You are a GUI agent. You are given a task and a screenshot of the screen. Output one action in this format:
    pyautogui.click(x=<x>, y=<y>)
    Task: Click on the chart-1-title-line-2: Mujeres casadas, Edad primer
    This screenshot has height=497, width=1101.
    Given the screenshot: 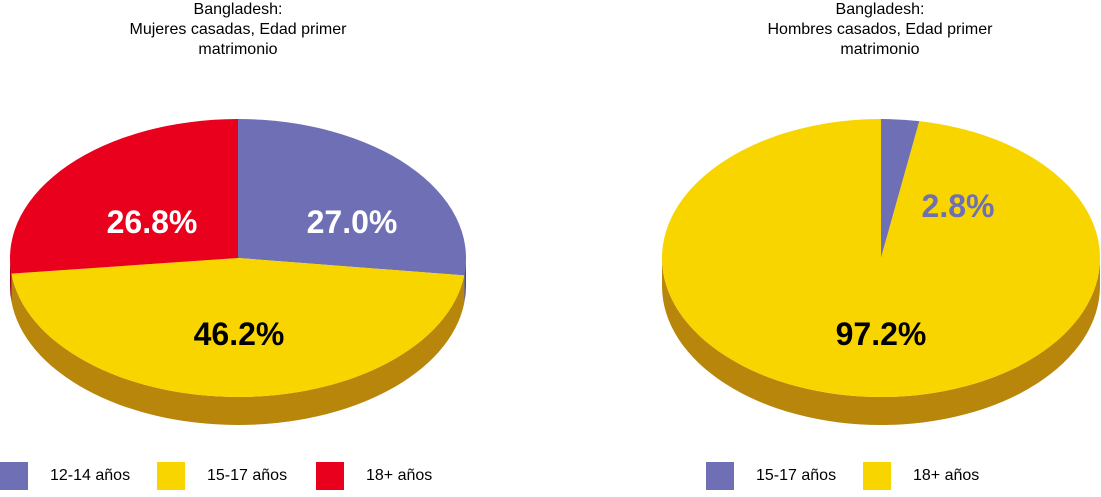 What is the action you would take?
    pyautogui.click(x=238, y=29)
    